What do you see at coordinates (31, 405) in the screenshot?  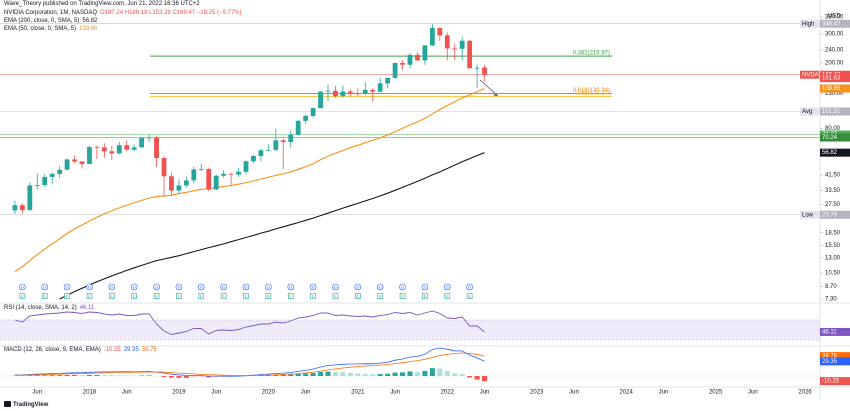 I see `footer-brand: TradingView` at bounding box center [31, 405].